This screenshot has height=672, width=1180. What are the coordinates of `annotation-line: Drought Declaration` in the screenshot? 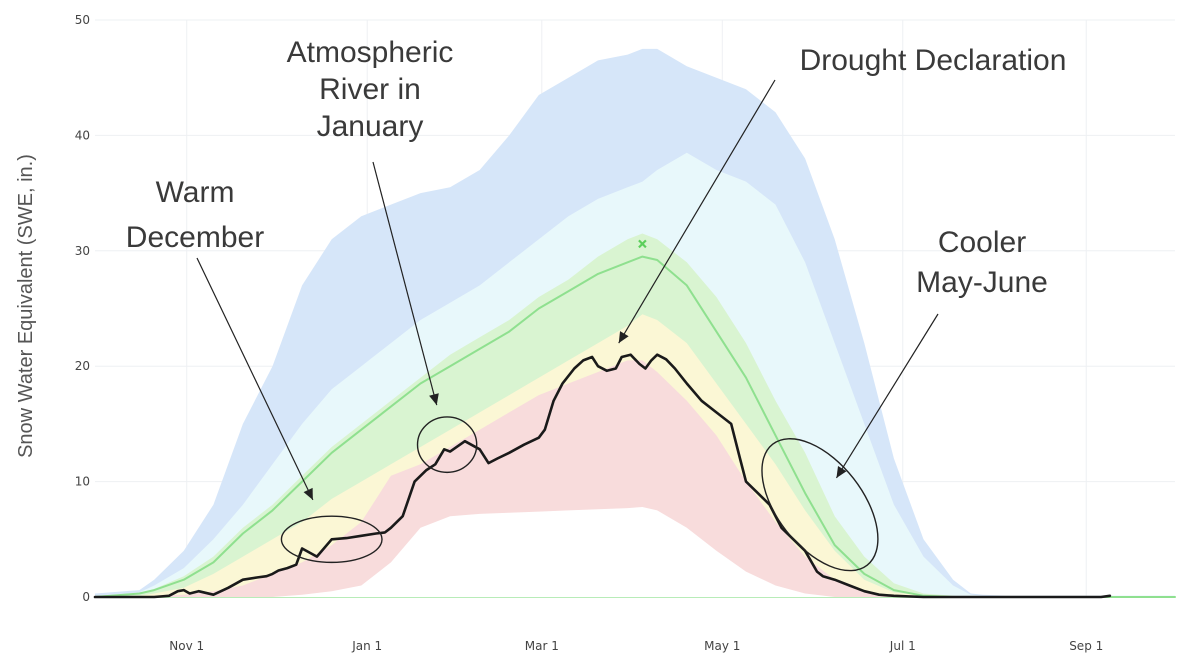 It's located at (933, 60).